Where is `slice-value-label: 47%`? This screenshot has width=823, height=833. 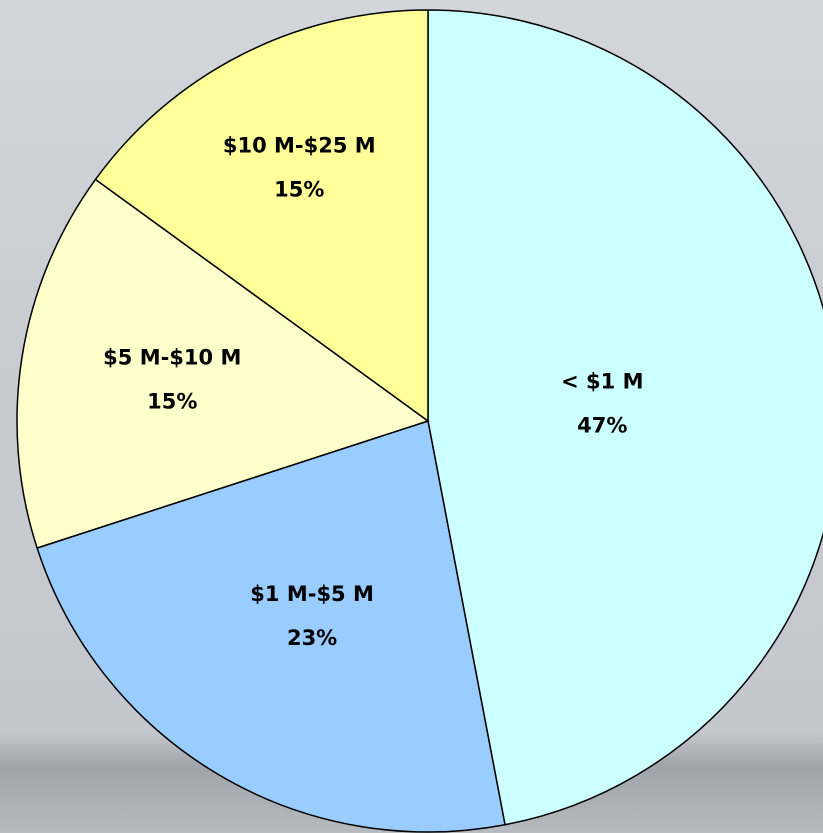 slice-value-label: 47% is located at coordinates (602, 426).